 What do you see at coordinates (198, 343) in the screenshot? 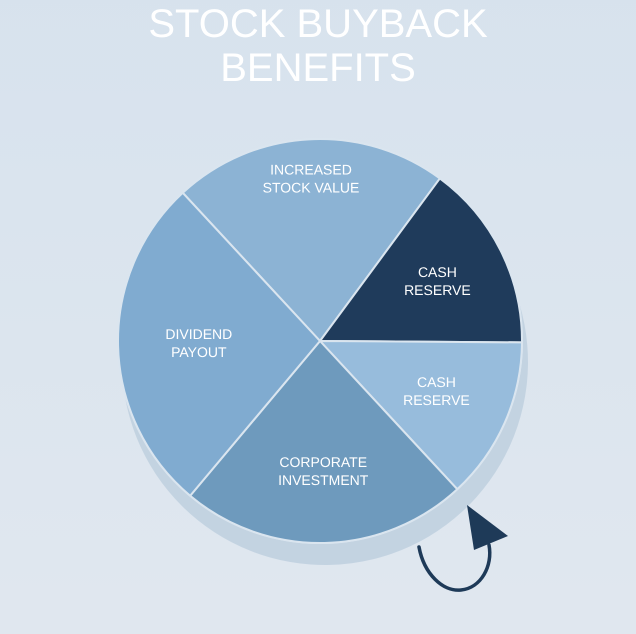
I see `slice-label: DIVIDEND PAYOUT` at bounding box center [198, 343].